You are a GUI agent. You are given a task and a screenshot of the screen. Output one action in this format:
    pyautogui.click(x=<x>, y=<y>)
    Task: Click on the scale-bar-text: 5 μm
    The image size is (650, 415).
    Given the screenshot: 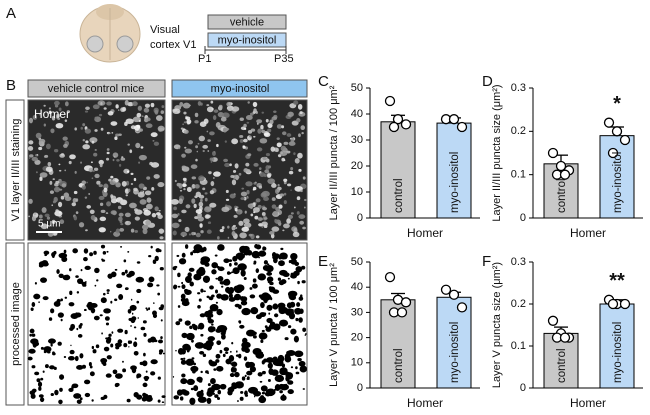 What is the action you would take?
    pyautogui.click(x=49, y=224)
    